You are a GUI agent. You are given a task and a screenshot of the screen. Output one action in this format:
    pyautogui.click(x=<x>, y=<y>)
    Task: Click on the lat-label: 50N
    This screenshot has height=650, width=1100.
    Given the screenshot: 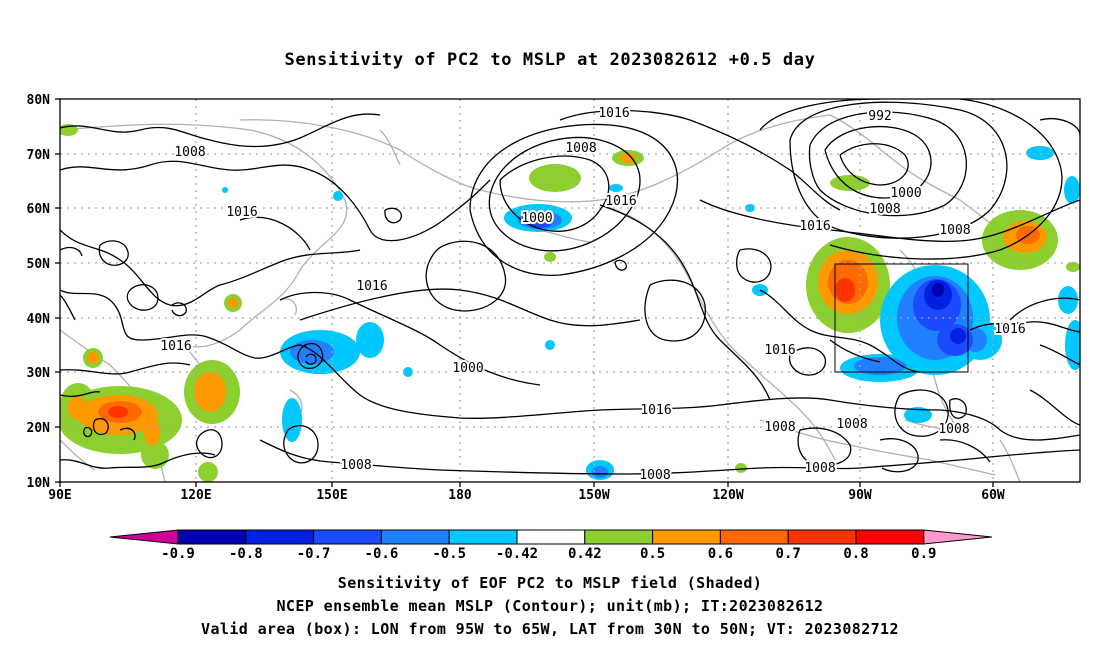 What is the action you would take?
    pyautogui.click(x=39, y=264)
    